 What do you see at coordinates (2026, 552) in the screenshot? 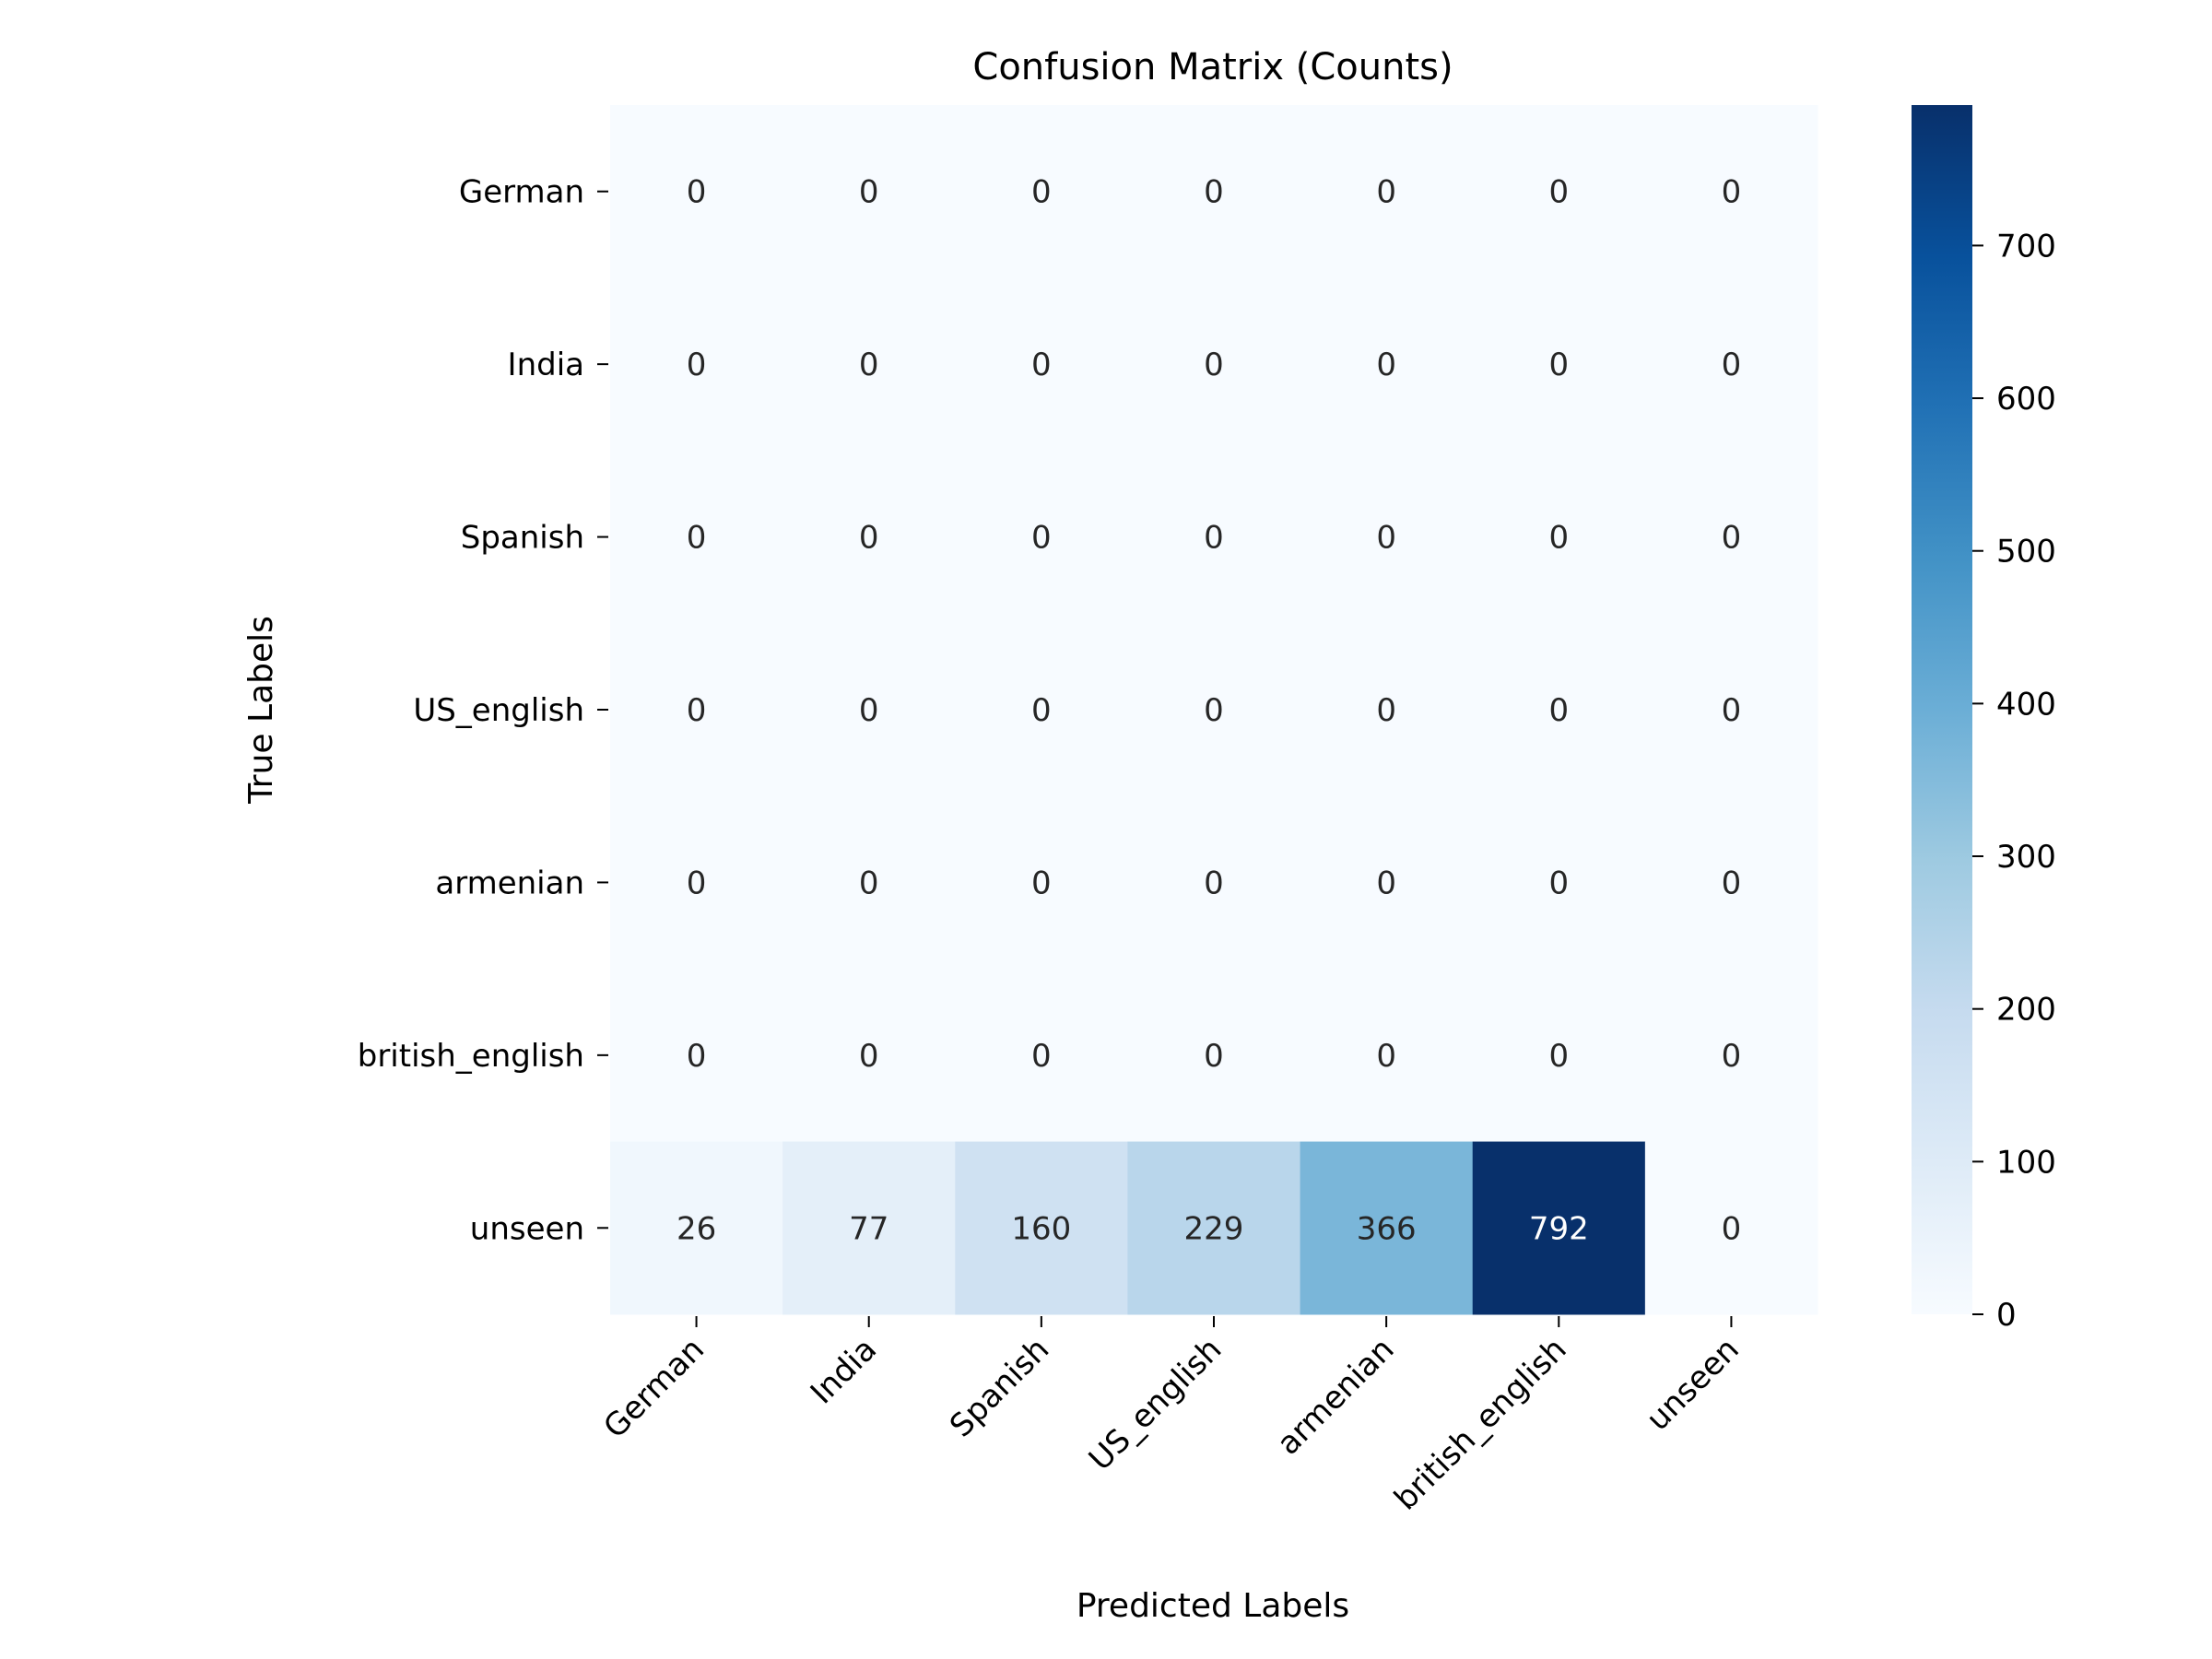
I see `colorbar-tick-label: 500` at bounding box center [2026, 552].